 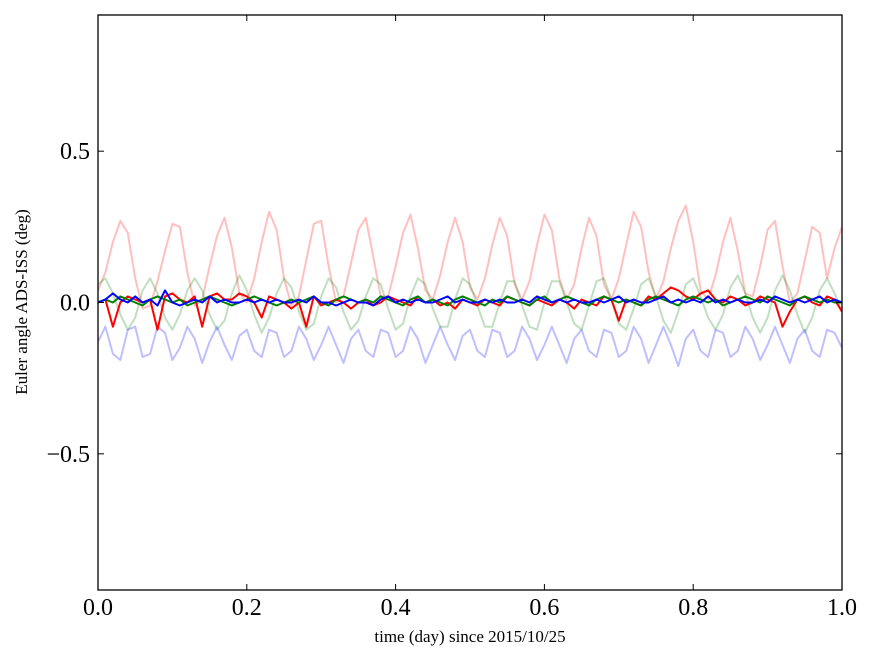 What do you see at coordinates (21, 302) in the screenshot?
I see `y-axis-label: Euler angle ADS-ISS (deg)` at bounding box center [21, 302].